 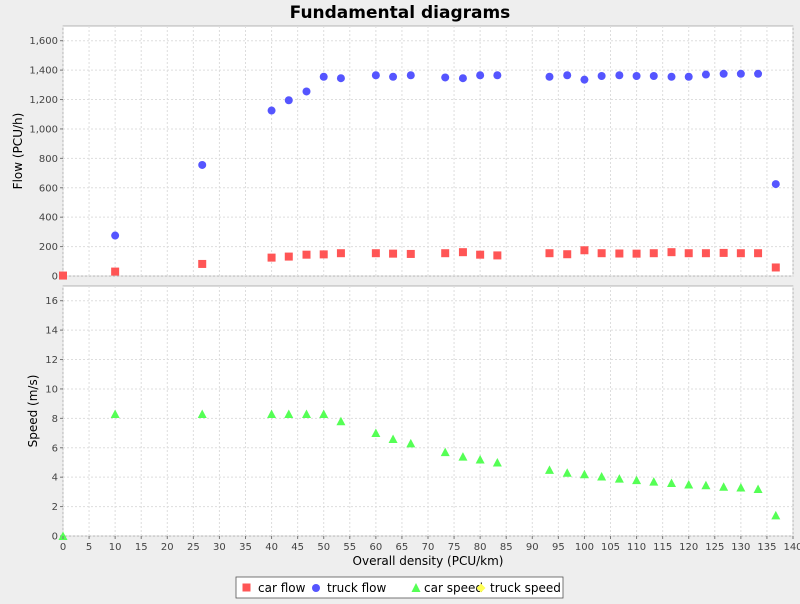 What do you see at coordinates (349, 588) in the screenshot?
I see `legend-item-truck-flow: truck flow` at bounding box center [349, 588].